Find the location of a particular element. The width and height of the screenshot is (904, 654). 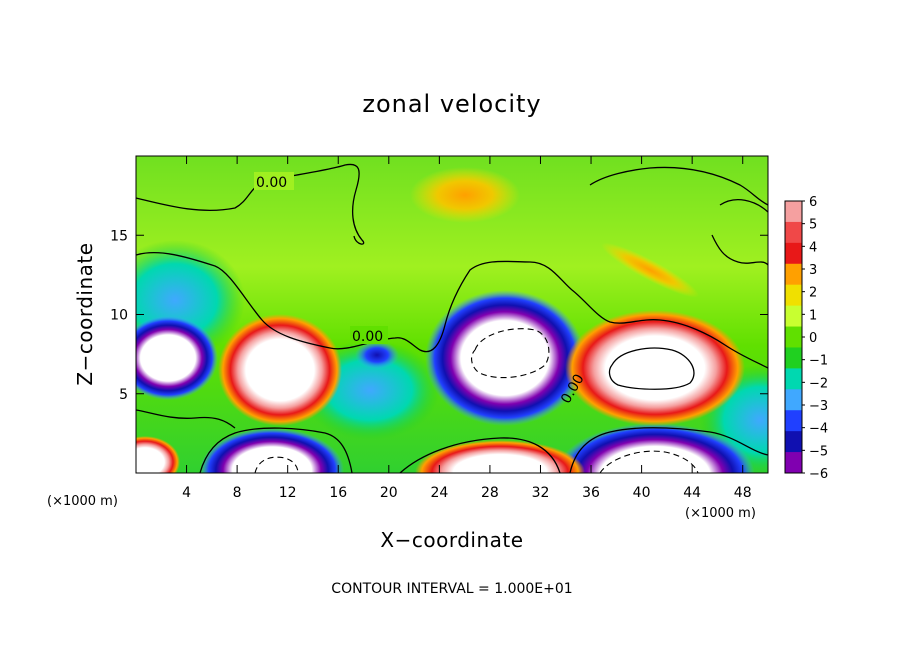

x-unit-right: (×1000 m) is located at coordinates (720, 513).